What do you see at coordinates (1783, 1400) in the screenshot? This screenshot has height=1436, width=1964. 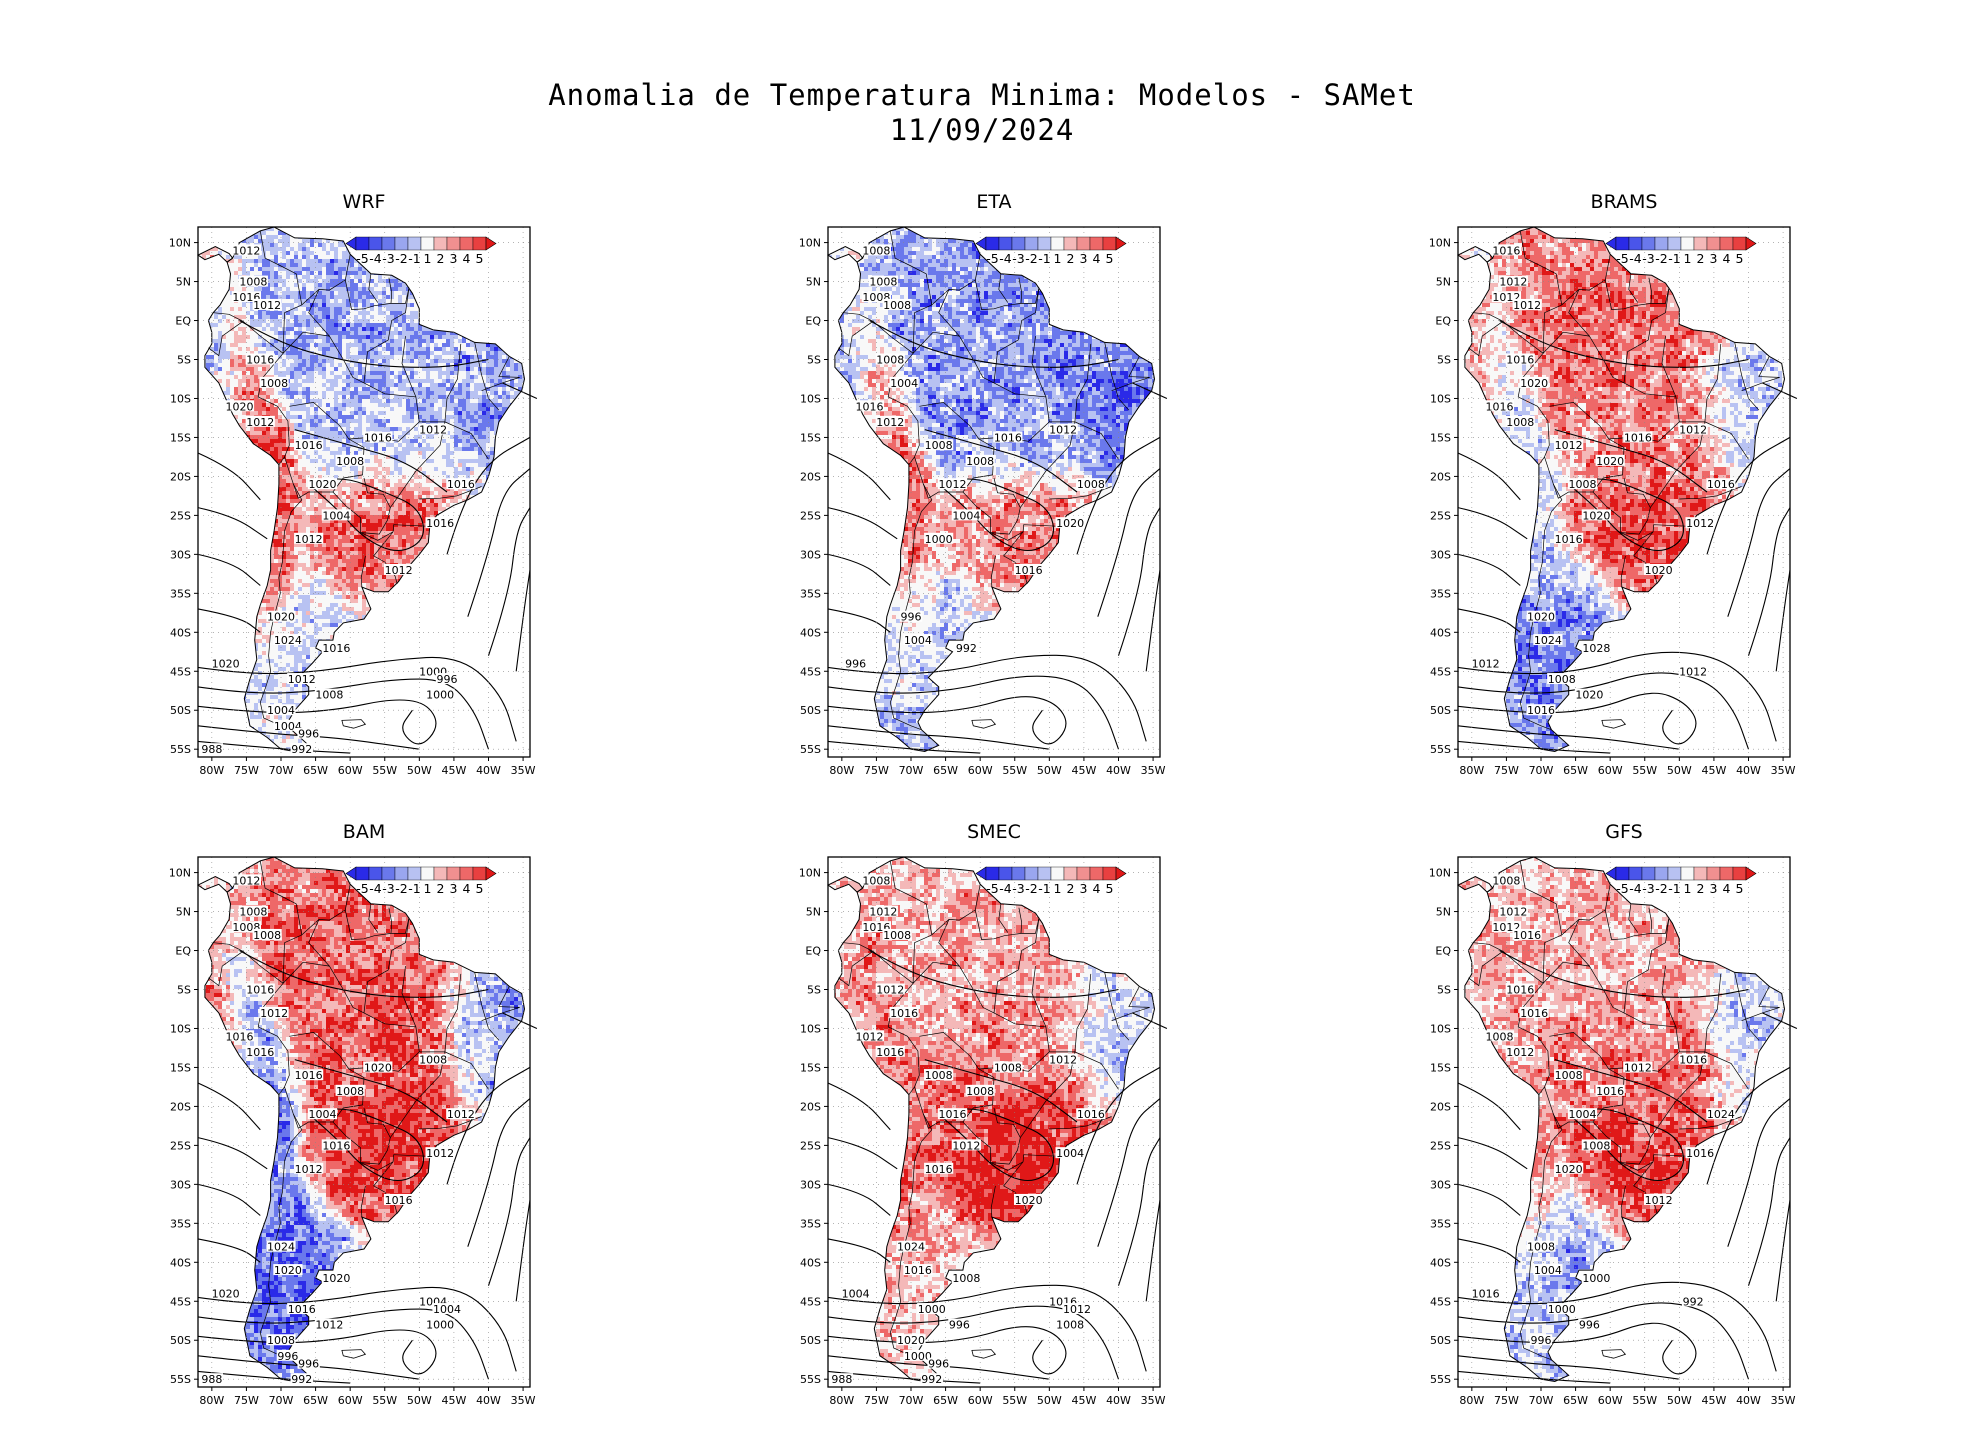 I see `x-tick-label: 35W` at bounding box center [1783, 1400].